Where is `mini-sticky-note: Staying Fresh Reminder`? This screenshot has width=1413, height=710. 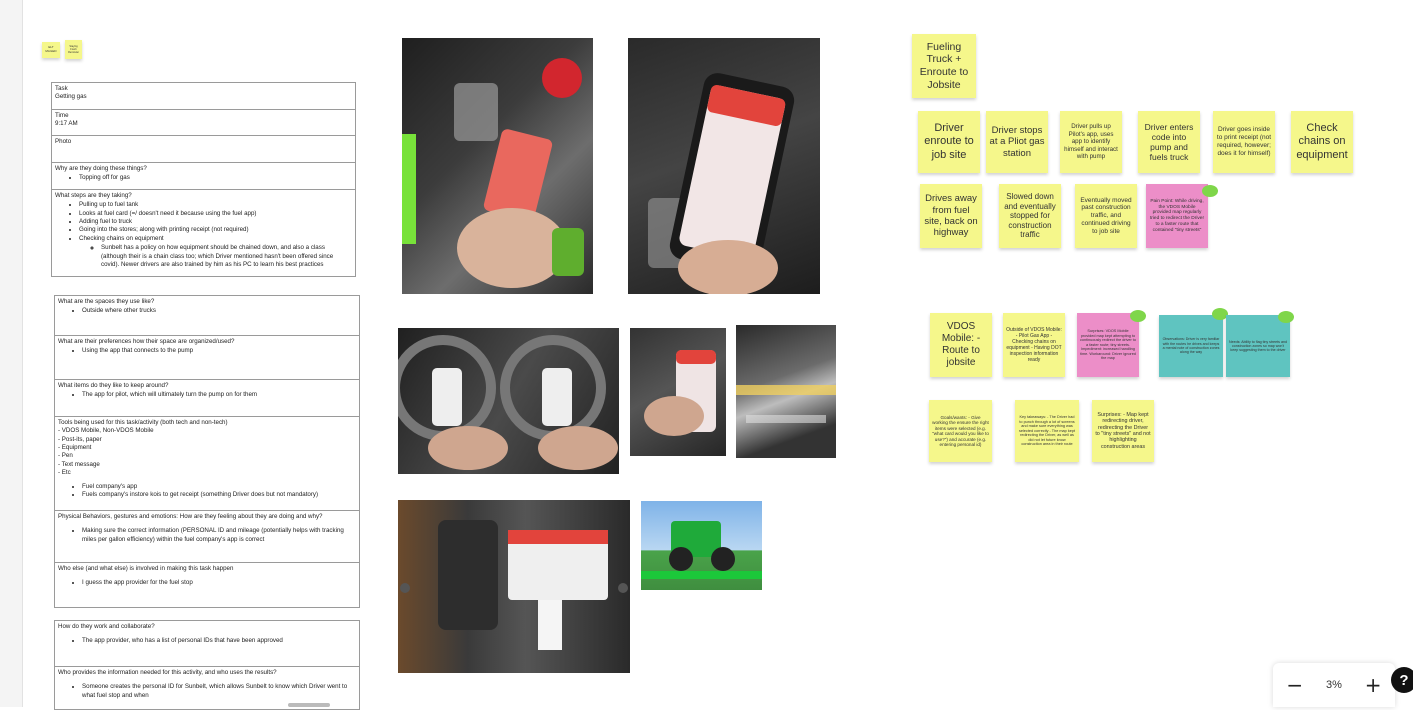
mini-sticky-note: Staying Fresh Reminder is located at coordinates (73, 49).